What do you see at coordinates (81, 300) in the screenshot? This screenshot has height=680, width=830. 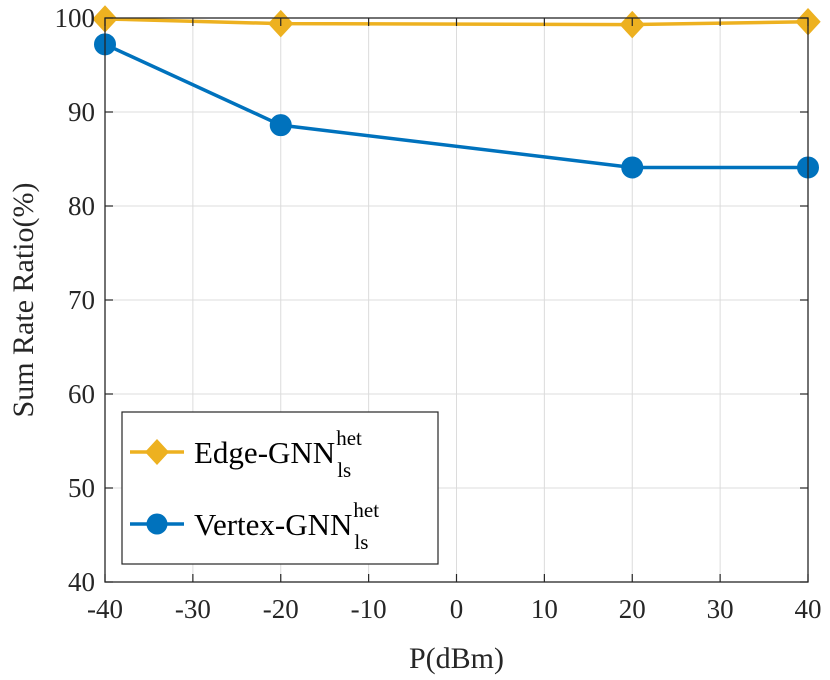 I see `y-tick-label: 70` at bounding box center [81, 300].